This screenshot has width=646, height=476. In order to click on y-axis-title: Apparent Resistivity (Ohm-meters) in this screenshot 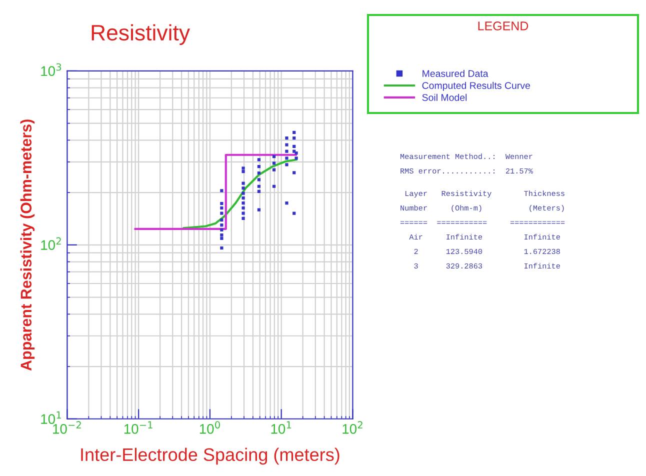, I will do `click(27, 245)`.